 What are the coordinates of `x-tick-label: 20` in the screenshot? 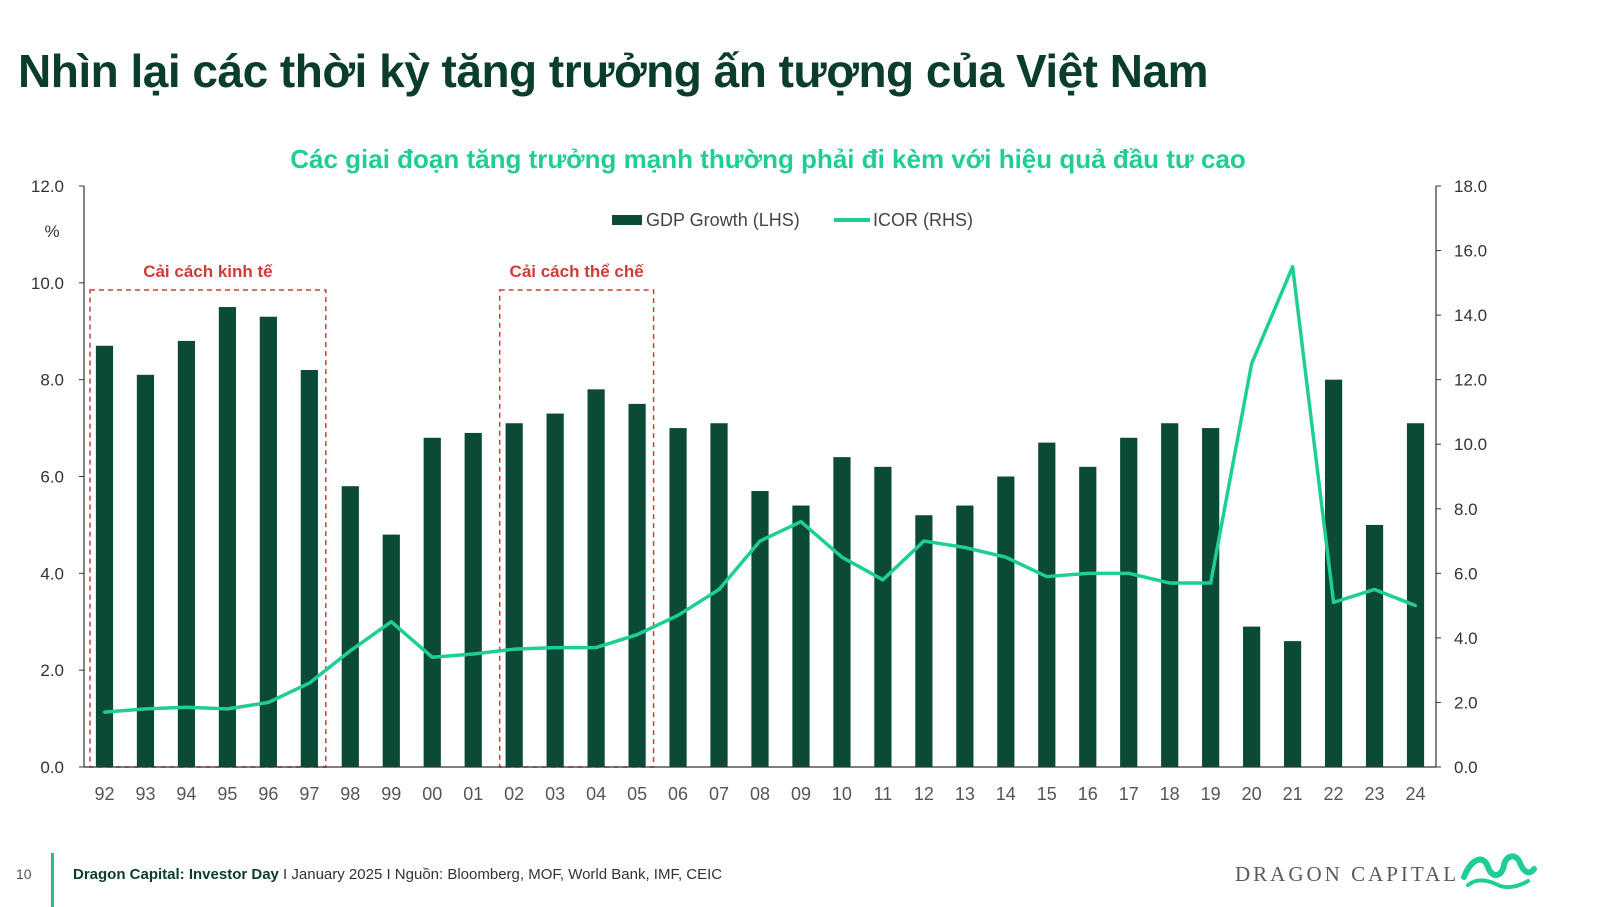 It's located at (1252, 794).